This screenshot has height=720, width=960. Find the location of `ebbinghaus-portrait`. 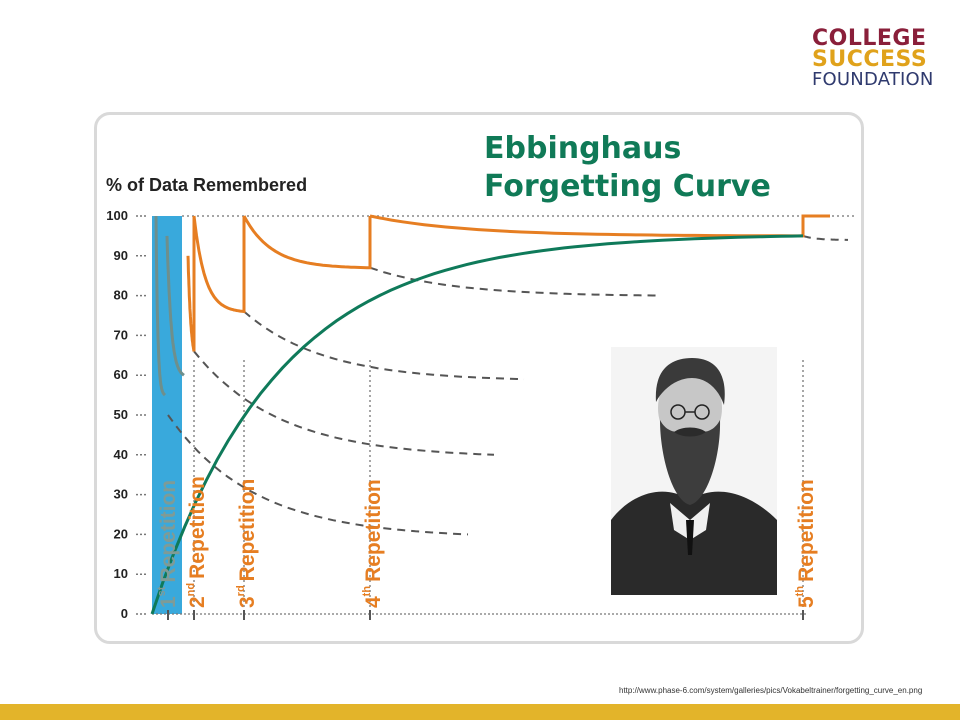

ebbinghaus-portrait is located at coordinates (694, 471).